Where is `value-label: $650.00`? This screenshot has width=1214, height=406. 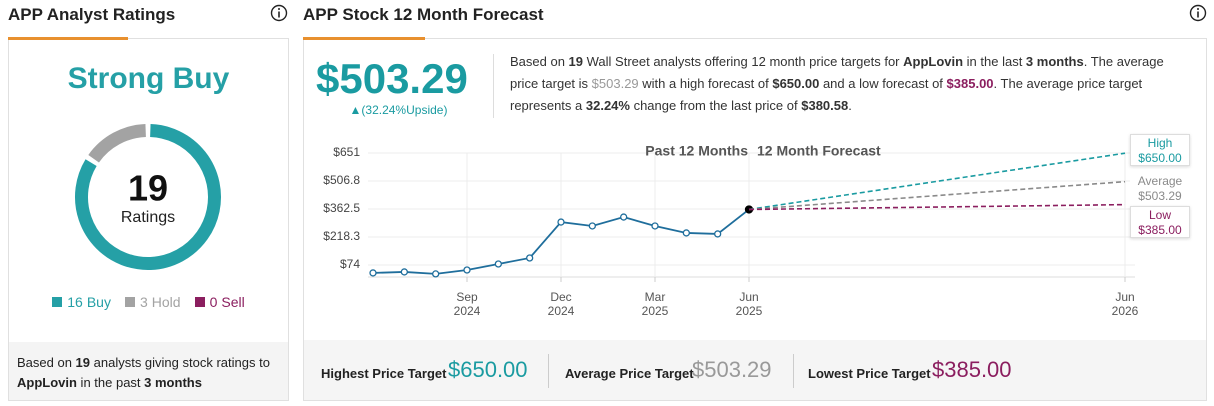
value-label: $650.00 is located at coordinates (1160, 158).